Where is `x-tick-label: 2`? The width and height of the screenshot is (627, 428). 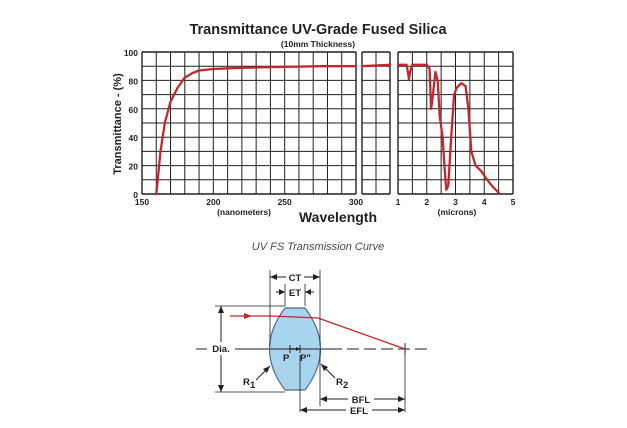 x-tick-label: 2 is located at coordinates (426, 202).